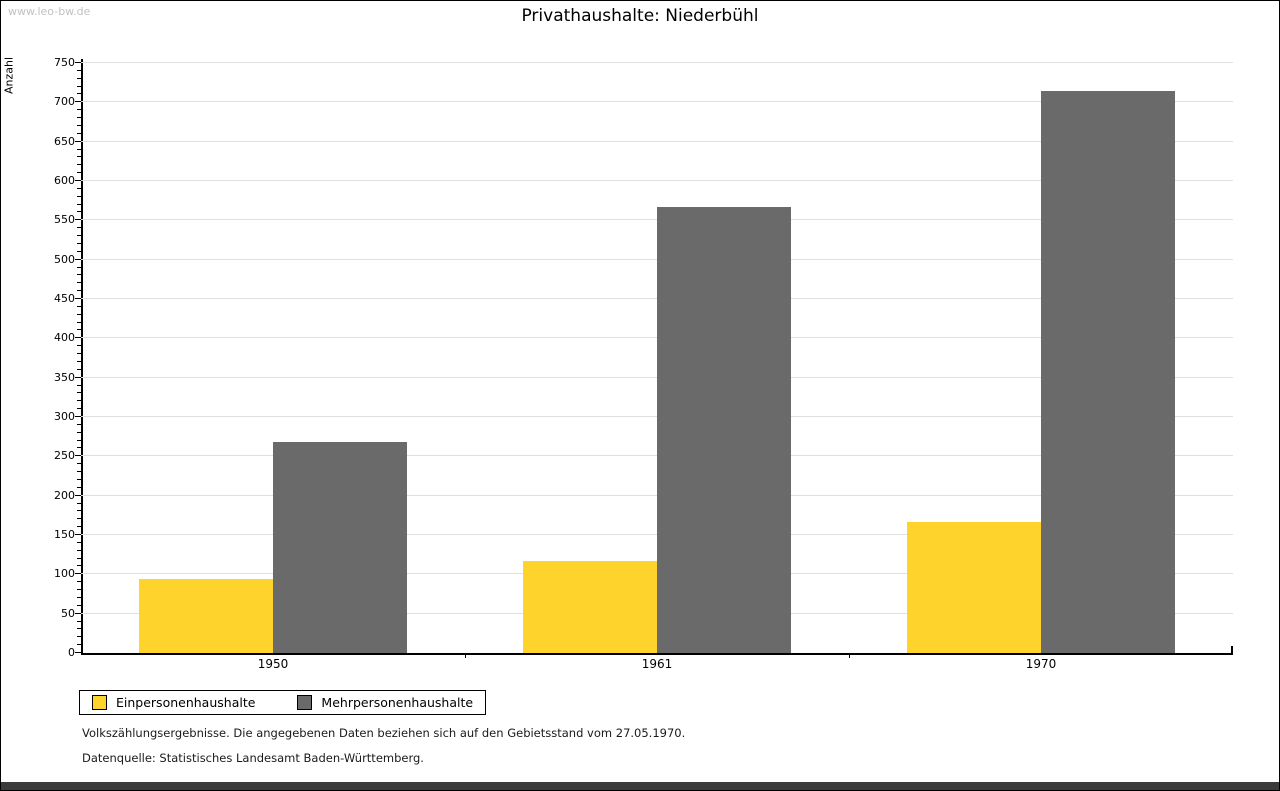 The width and height of the screenshot is (1280, 791). Describe the element at coordinates (64, 338) in the screenshot. I see `y-tick-label-400: 400` at that location.